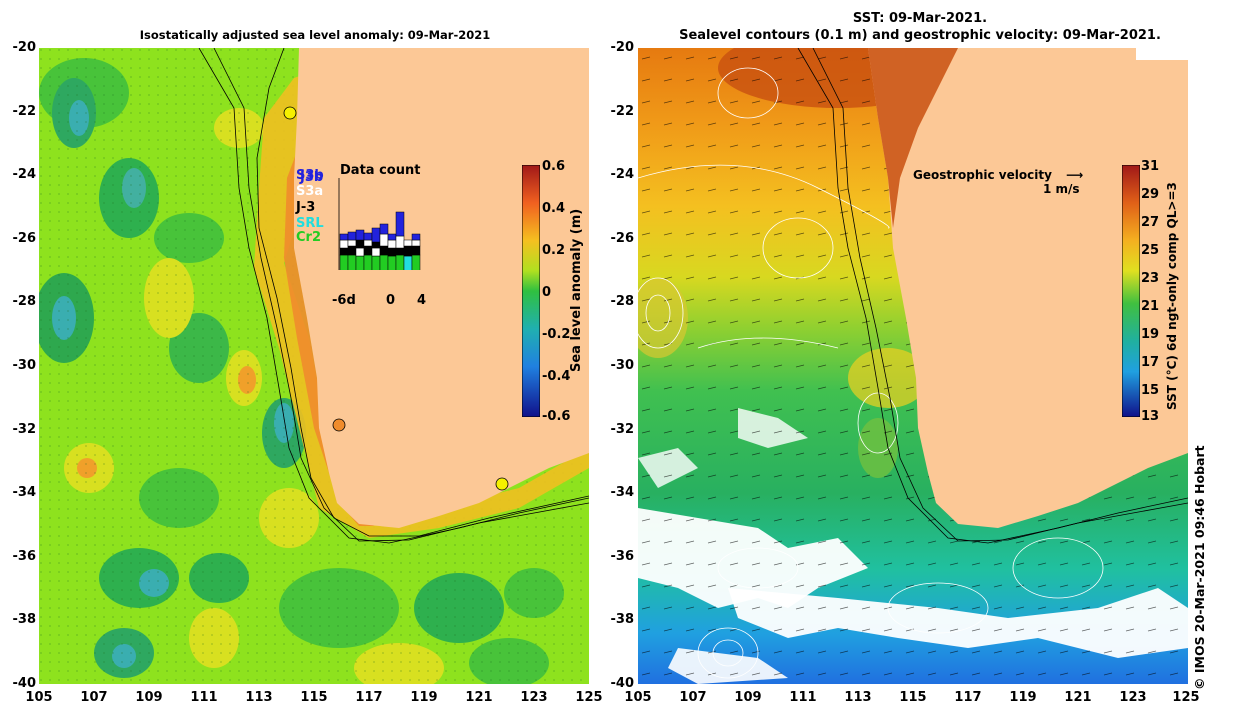  I want to click on velocity-scale: 1 m/s, so click(1061, 189).